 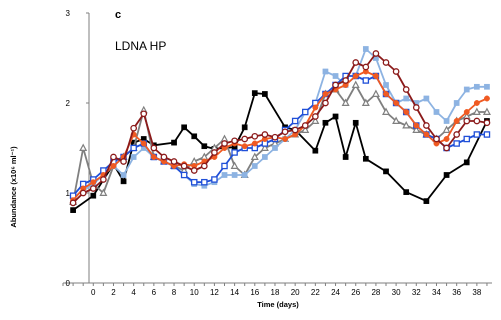 What do you see at coordinates (68, 13) in the screenshot?
I see `y-tick-label: 3` at bounding box center [68, 13].